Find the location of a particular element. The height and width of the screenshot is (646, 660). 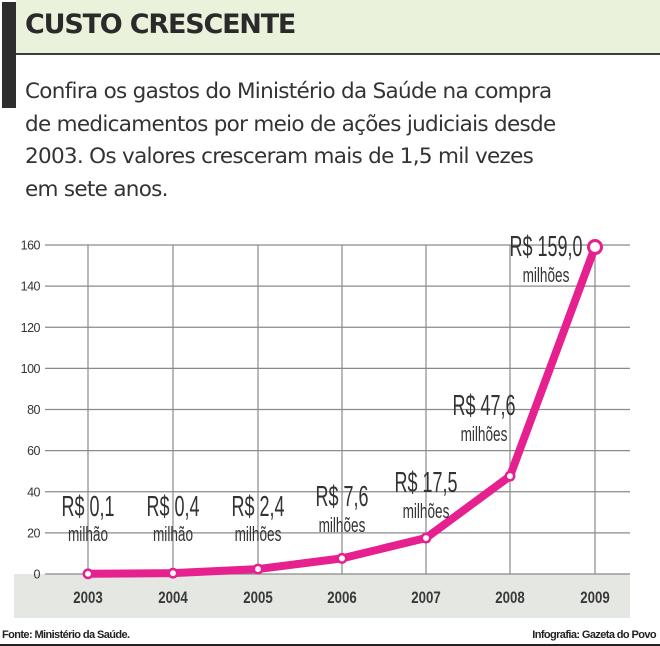

x-tick-label: 2006 is located at coordinates (341, 598).